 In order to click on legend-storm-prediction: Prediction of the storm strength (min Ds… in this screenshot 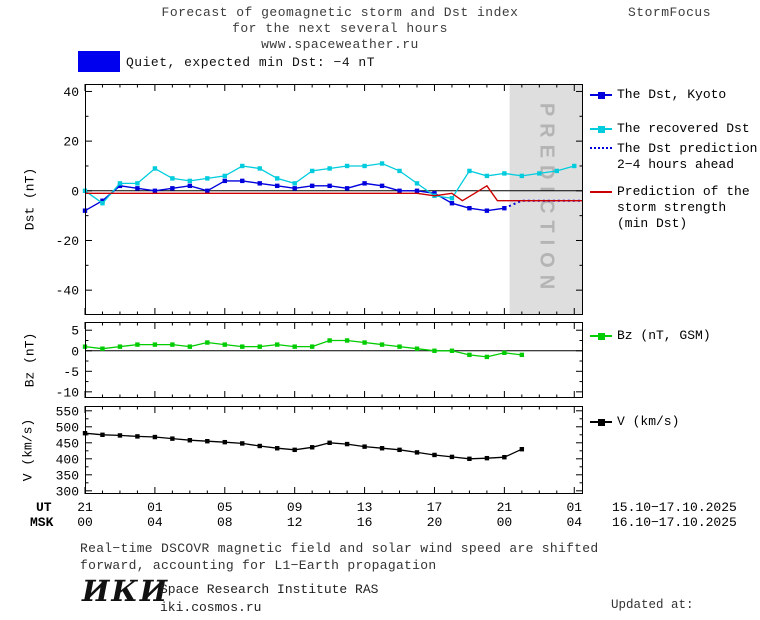, I will do `click(670, 208)`.